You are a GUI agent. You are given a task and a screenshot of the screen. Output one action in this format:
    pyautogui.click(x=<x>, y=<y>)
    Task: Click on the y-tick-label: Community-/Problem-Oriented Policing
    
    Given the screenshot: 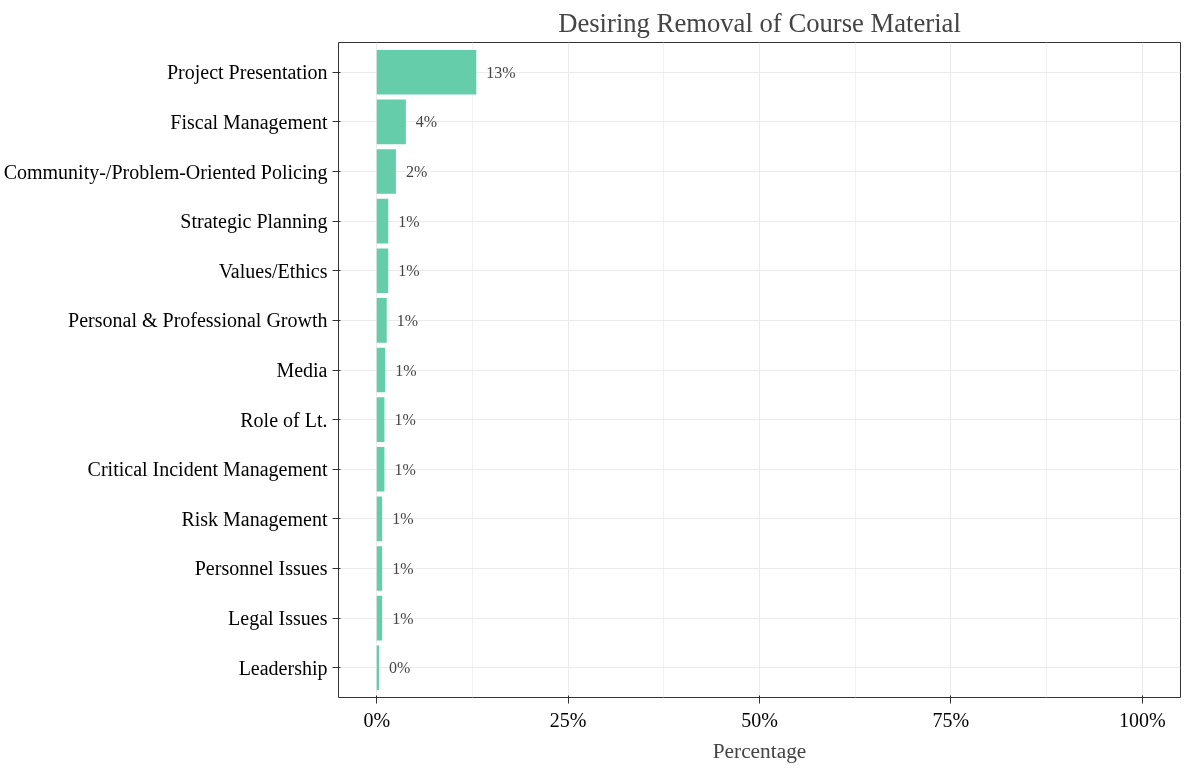 What is the action you would take?
    pyautogui.click(x=165, y=172)
    